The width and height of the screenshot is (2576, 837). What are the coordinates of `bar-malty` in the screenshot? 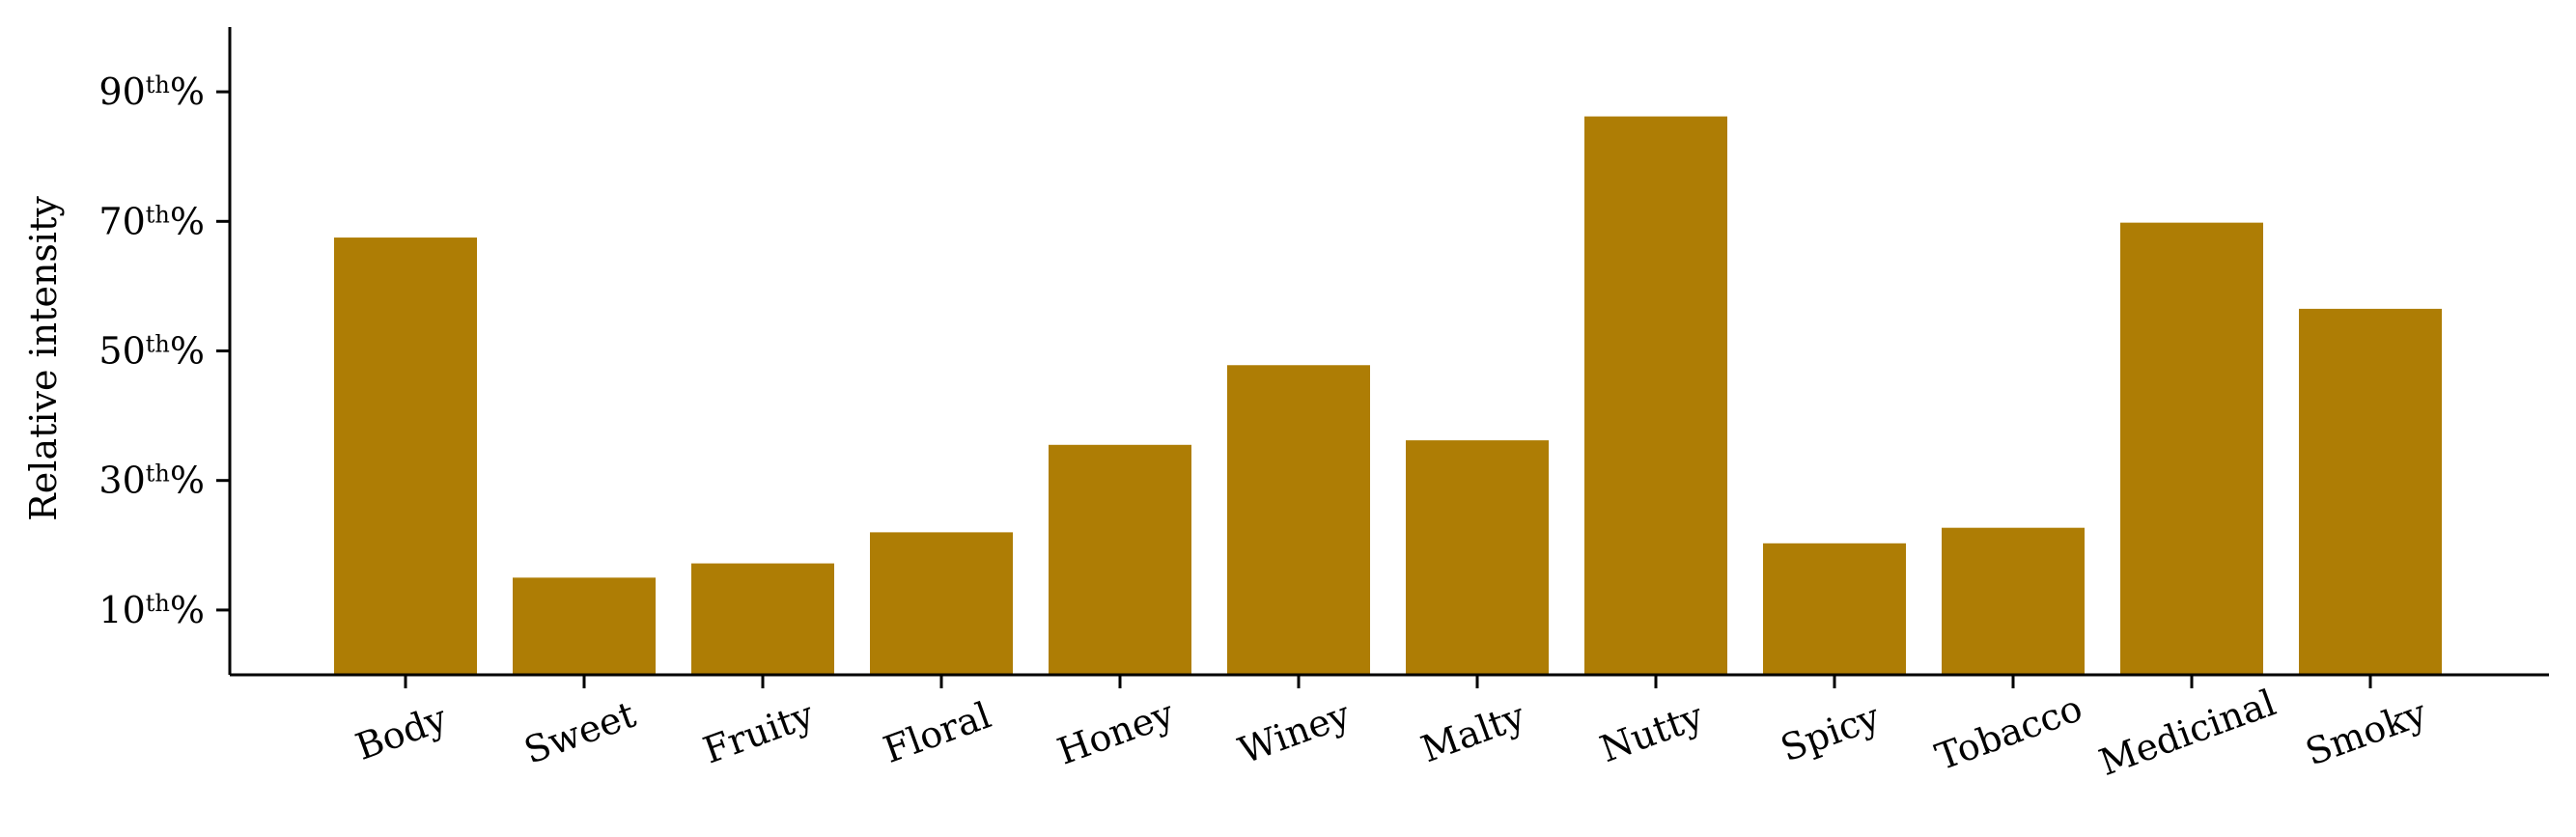 It's located at (1478, 557).